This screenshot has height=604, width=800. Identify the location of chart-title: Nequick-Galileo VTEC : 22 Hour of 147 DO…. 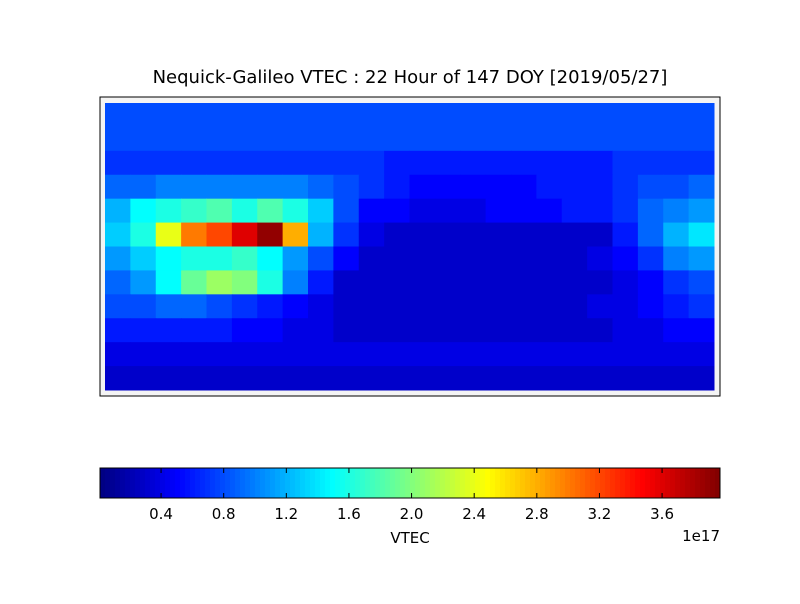
(410, 77).